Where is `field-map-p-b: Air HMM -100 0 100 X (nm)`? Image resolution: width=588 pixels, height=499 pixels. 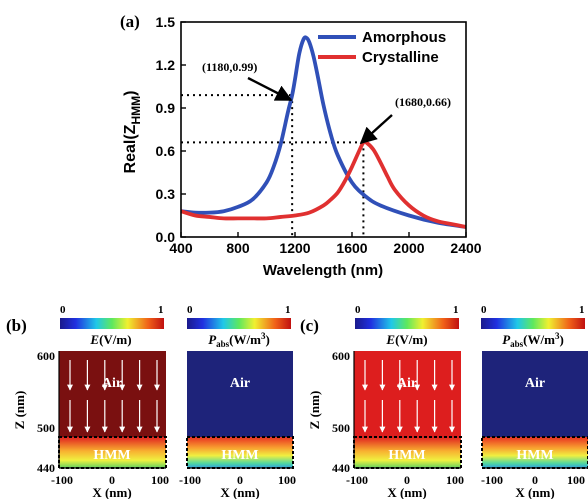
field-map-p-b: Air HMM -100 0 100 X (nm) is located at coordinates (237, 425).